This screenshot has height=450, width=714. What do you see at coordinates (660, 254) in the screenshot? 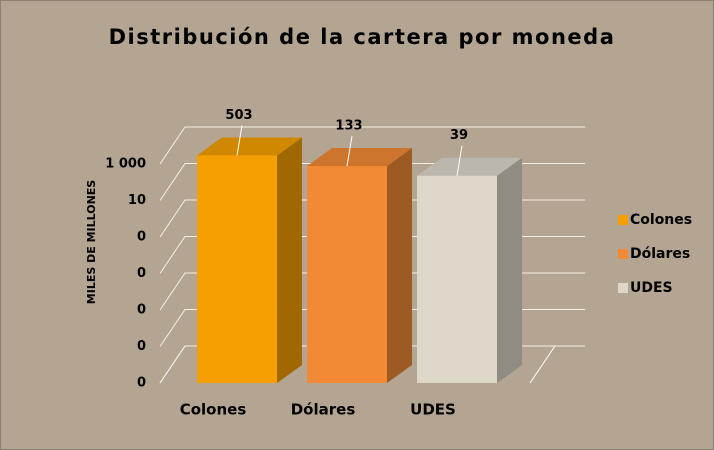
I see `legend-label: Dólares` at bounding box center [660, 254].